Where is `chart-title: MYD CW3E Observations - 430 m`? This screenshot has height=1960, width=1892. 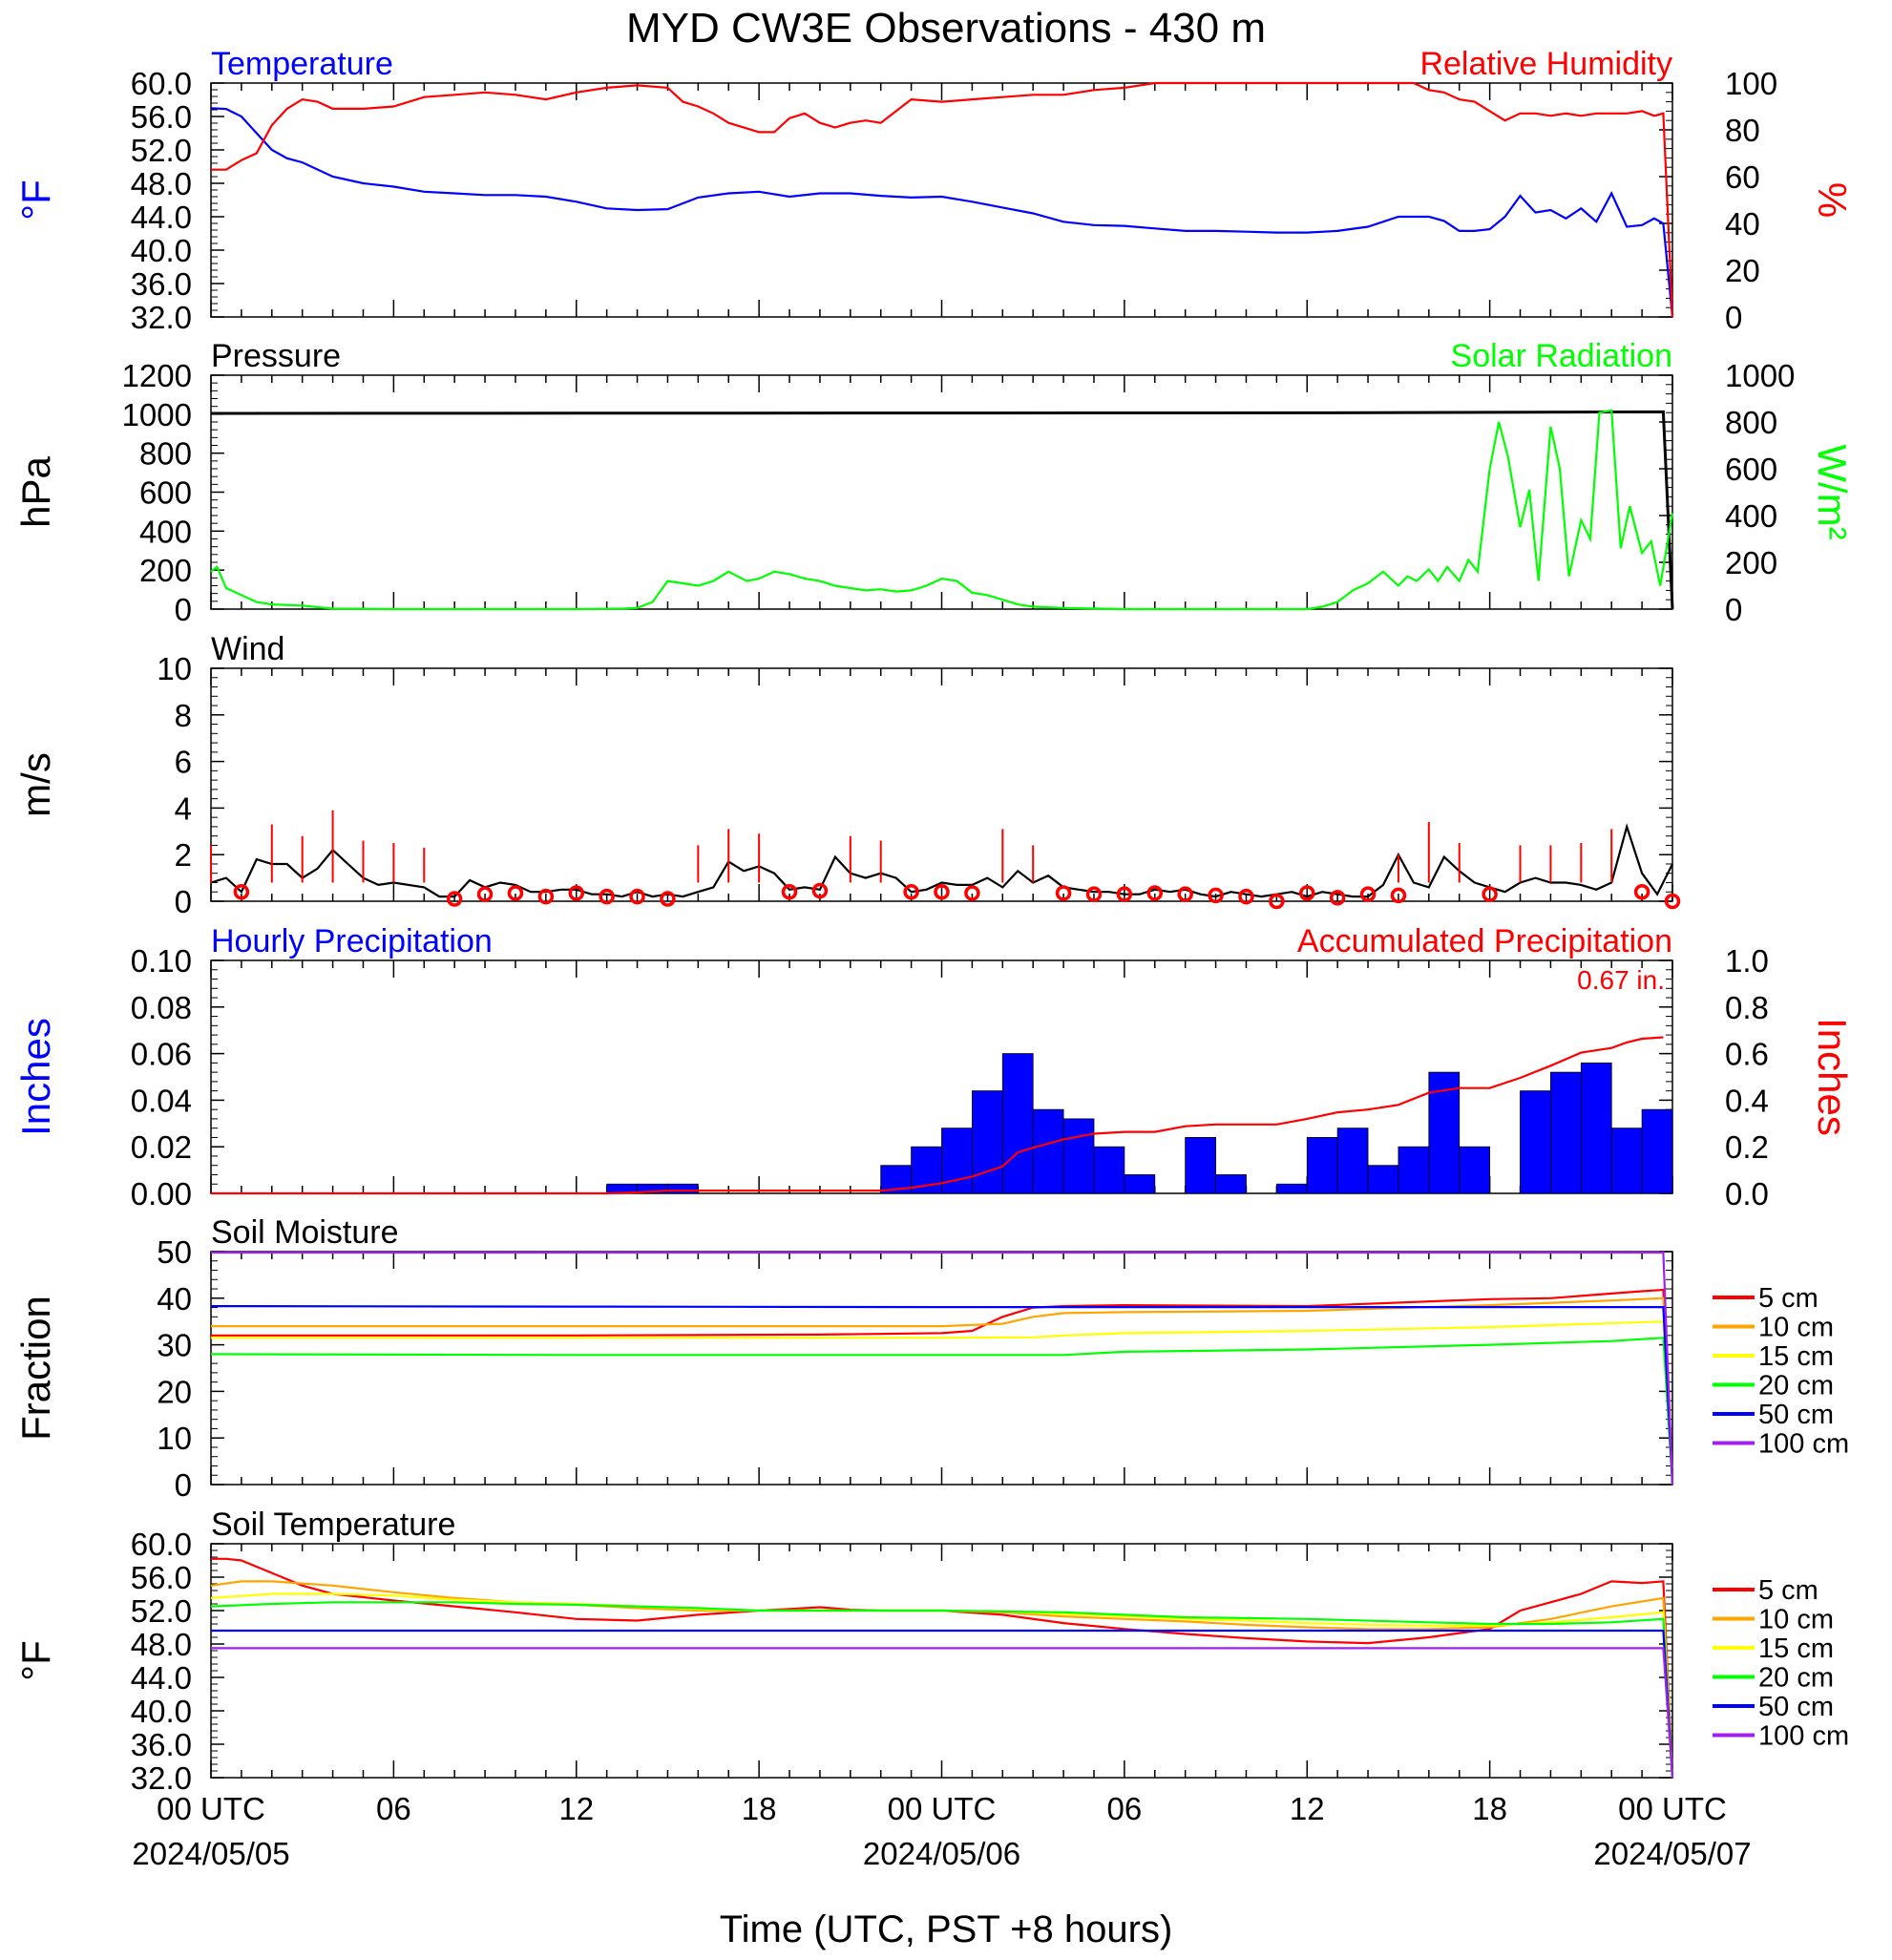 chart-title: MYD CW3E Observations - 430 m is located at coordinates (946, 28).